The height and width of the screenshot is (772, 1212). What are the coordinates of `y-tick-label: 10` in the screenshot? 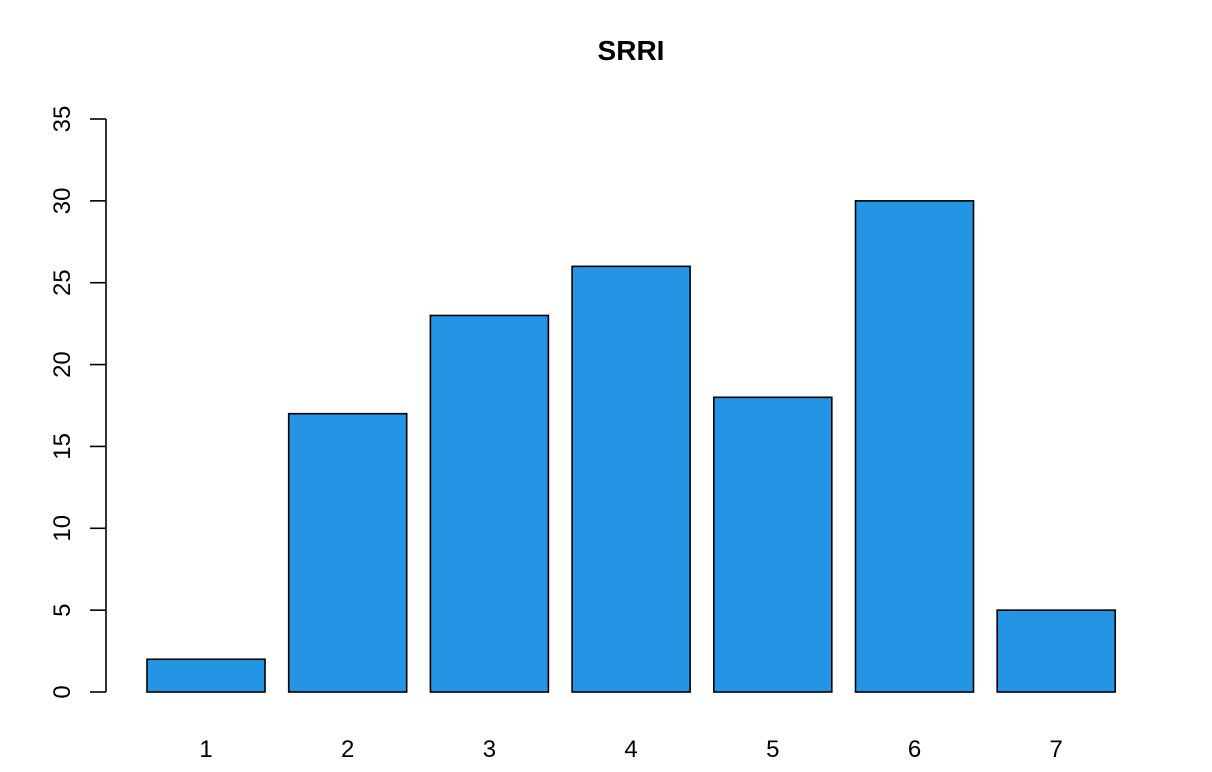 It's located at (62, 528).